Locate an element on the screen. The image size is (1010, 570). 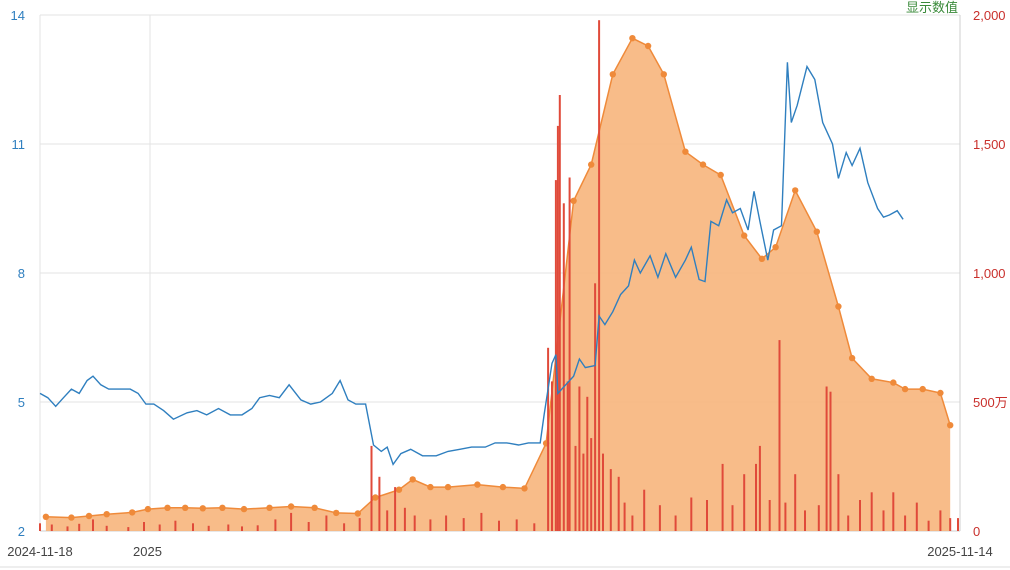
y-right-tick-label: 2,000 is located at coordinates (989, 15).